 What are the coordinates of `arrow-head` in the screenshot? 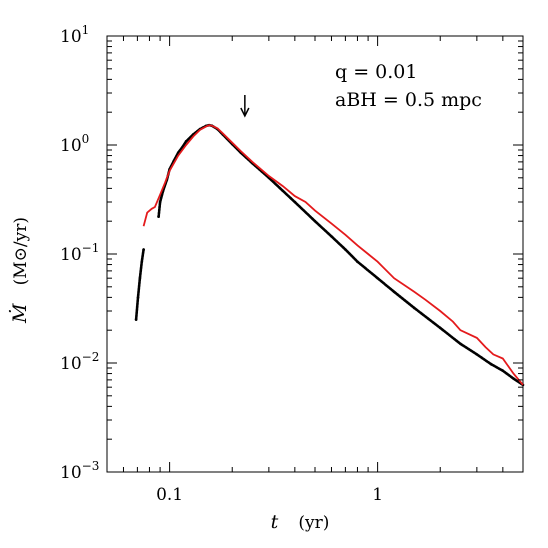 It's located at (245, 112).